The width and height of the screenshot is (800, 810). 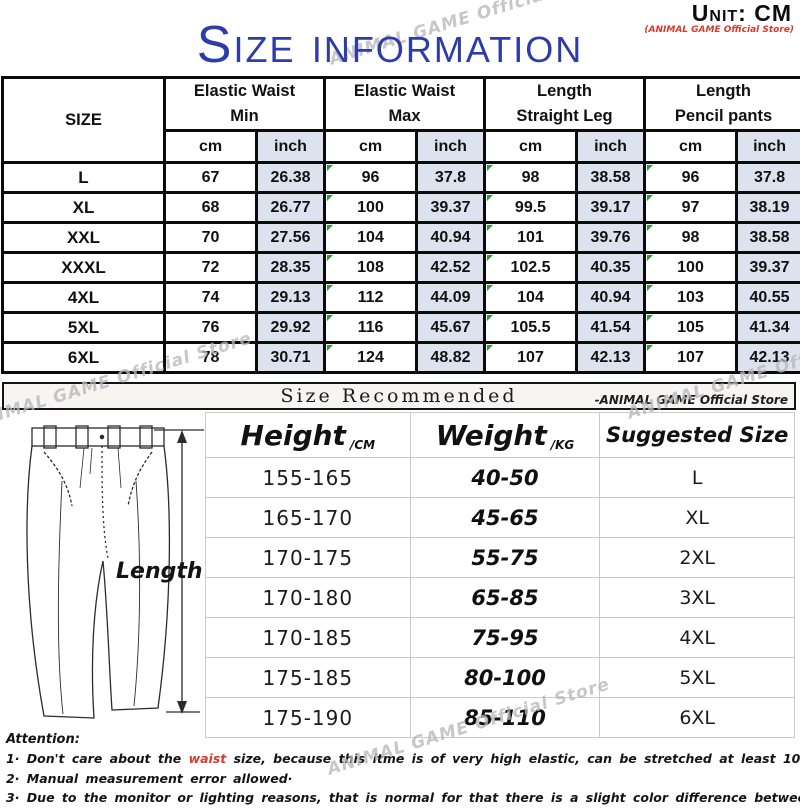 I want to click on size-column-header: SIZE, so click(x=84, y=120).